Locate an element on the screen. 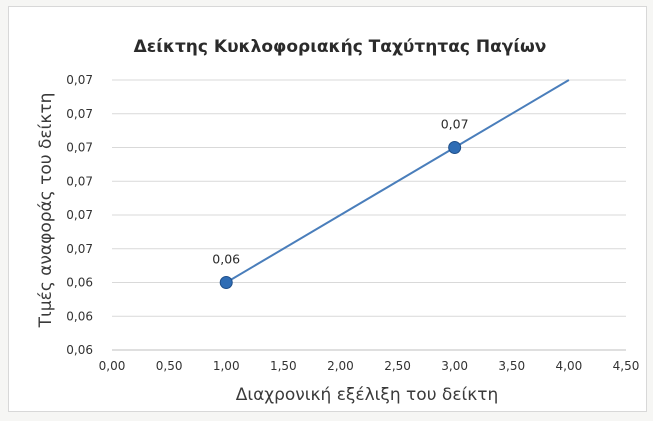  x-tick-labels: 0,00 0,50 1,00 1,50 2,00 2,50 3,00 3,50 4,00 4,50 is located at coordinates (369, 366).